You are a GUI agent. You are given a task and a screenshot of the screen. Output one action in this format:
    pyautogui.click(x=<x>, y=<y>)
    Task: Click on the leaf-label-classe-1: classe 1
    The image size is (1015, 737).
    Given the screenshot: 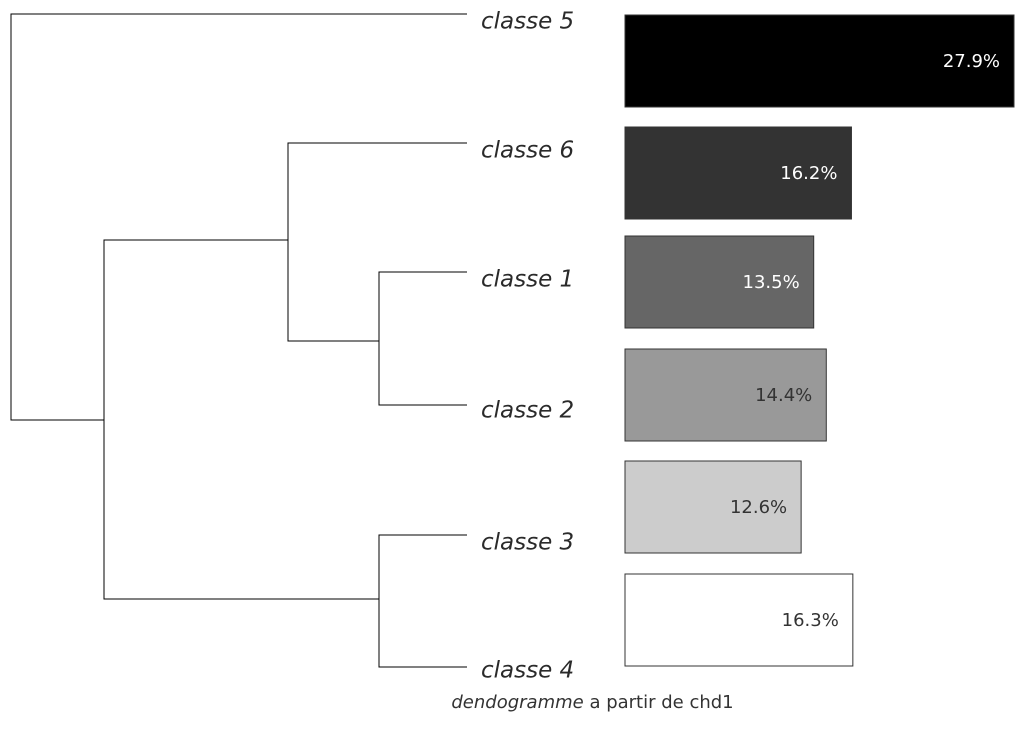 What is the action you would take?
    pyautogui.click(x=527, y=280)
    